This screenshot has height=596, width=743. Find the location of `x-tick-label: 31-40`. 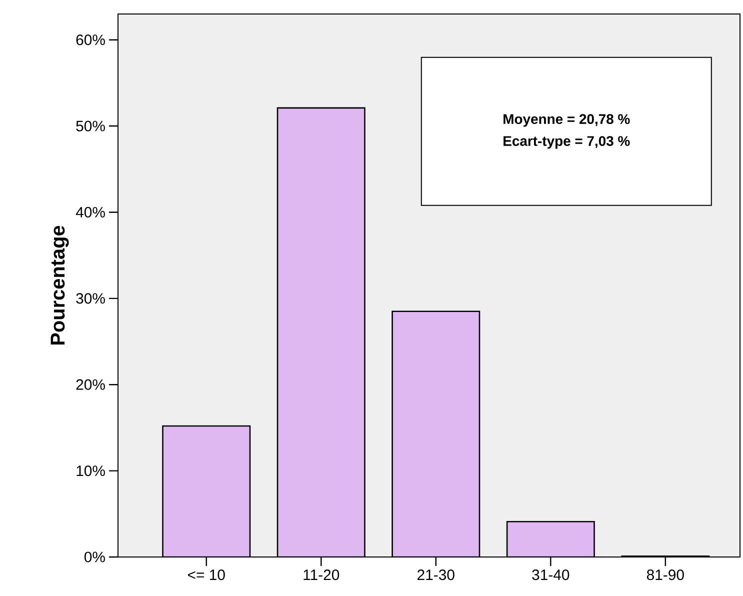

x-tick-label: 31-40 is located at coordinates (551, 575).